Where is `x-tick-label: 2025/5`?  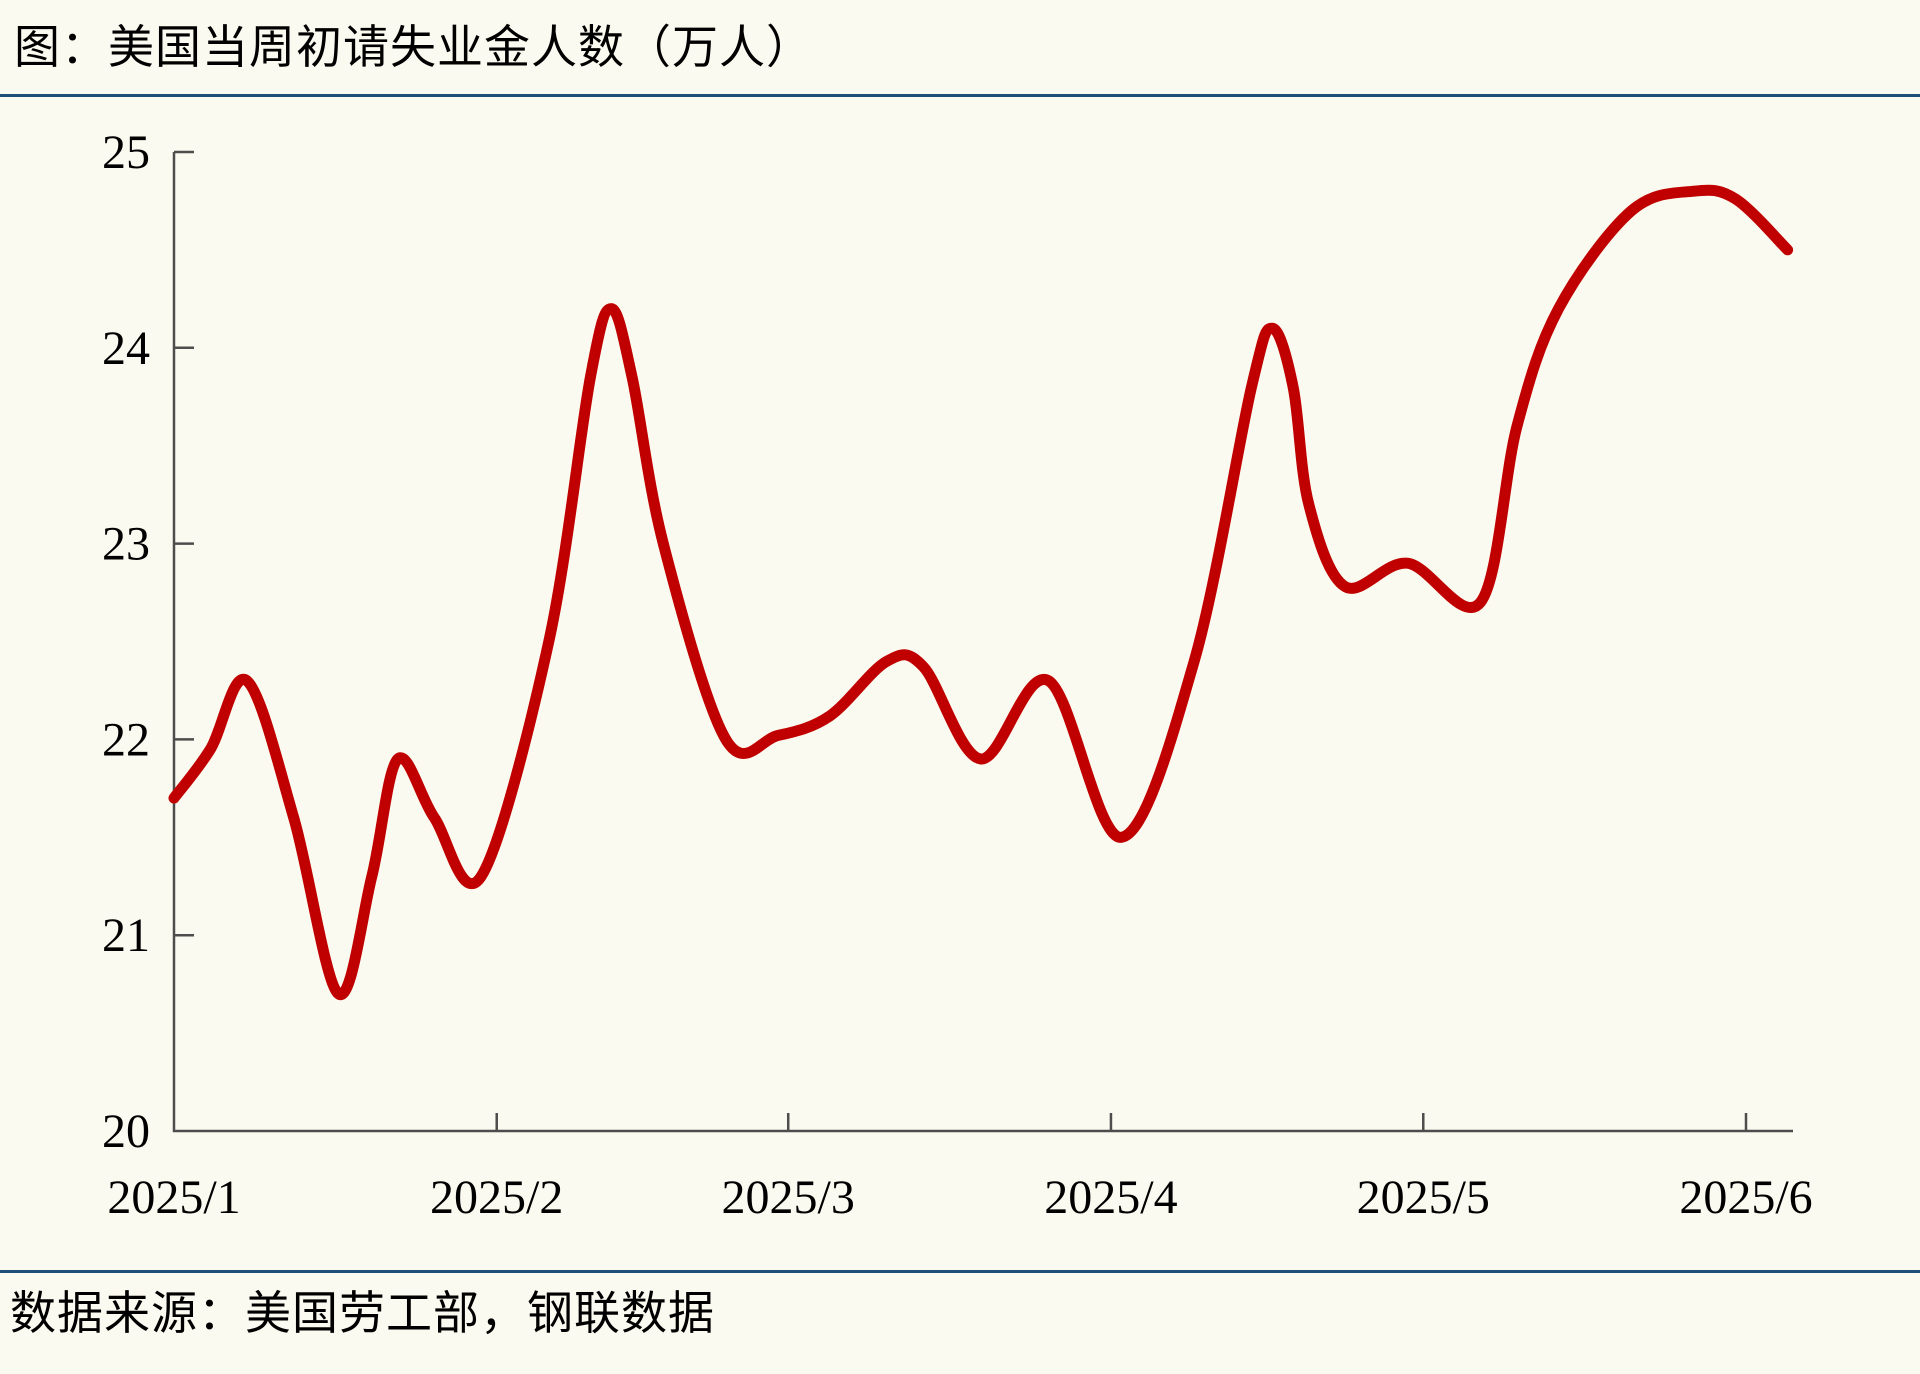
x-tick-label: 2025/5 is located at coordinates (1423, 1197).